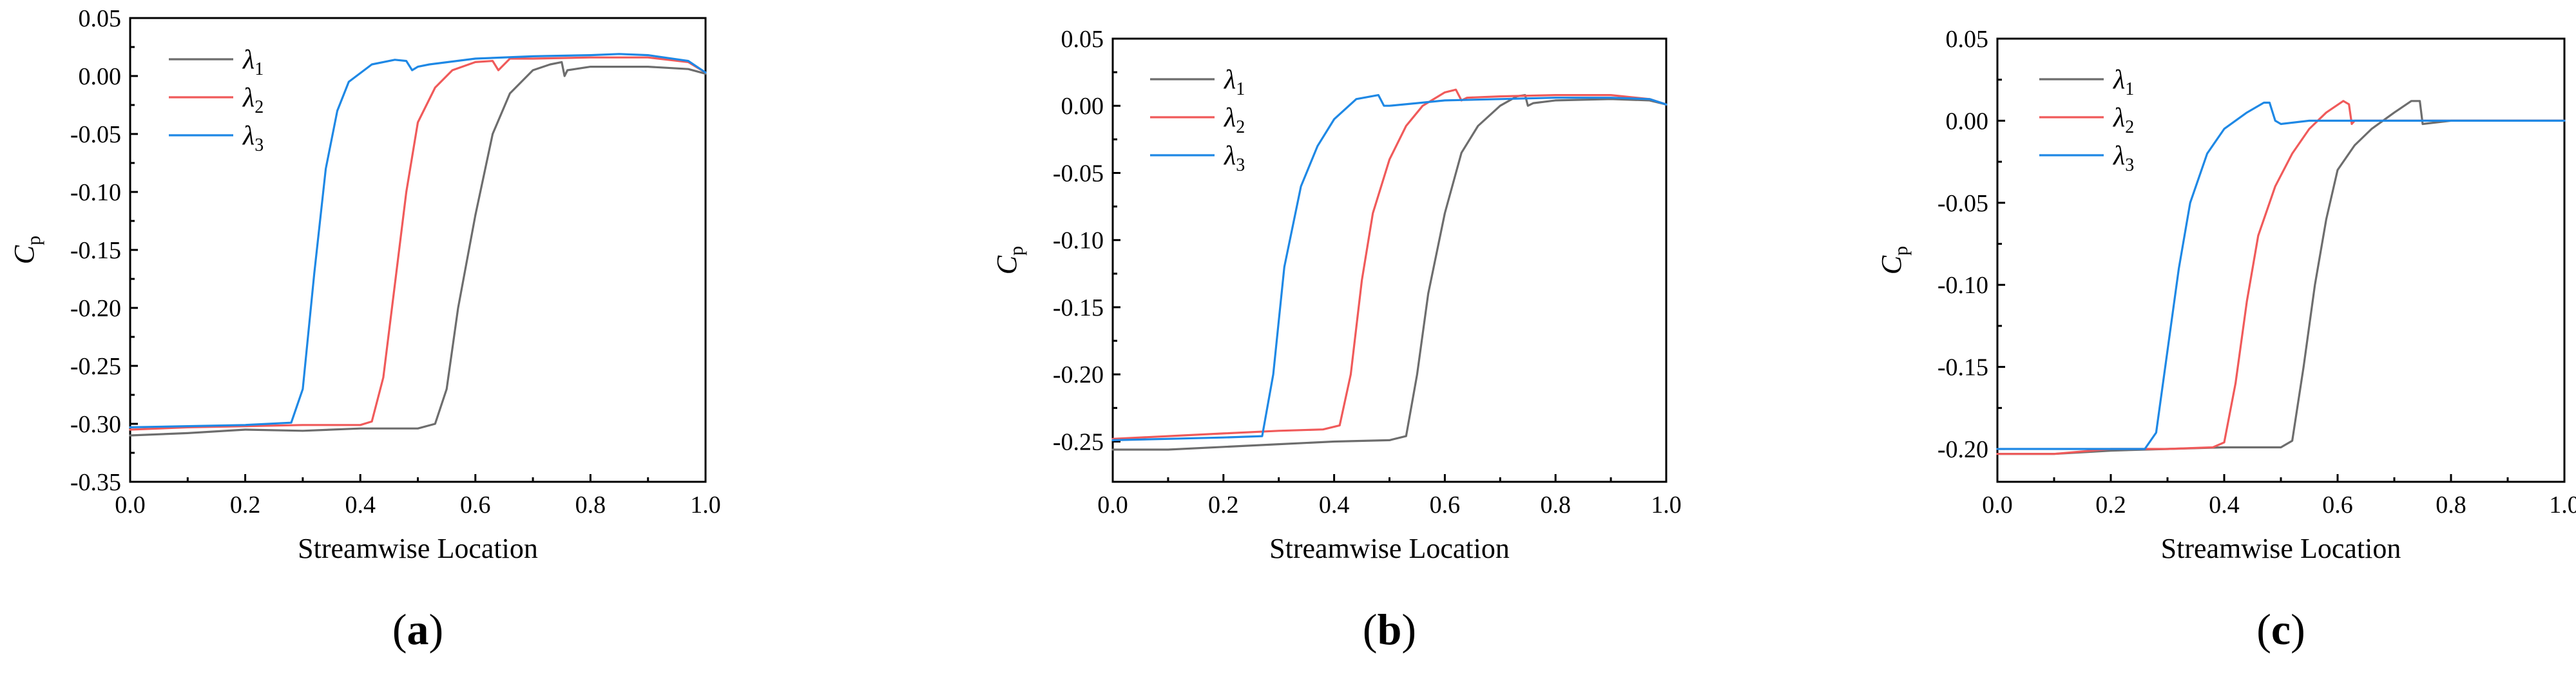 This screenshot has width=2576, height=686. I want to click on y-tick-label: -0.35, so click(95, 482).